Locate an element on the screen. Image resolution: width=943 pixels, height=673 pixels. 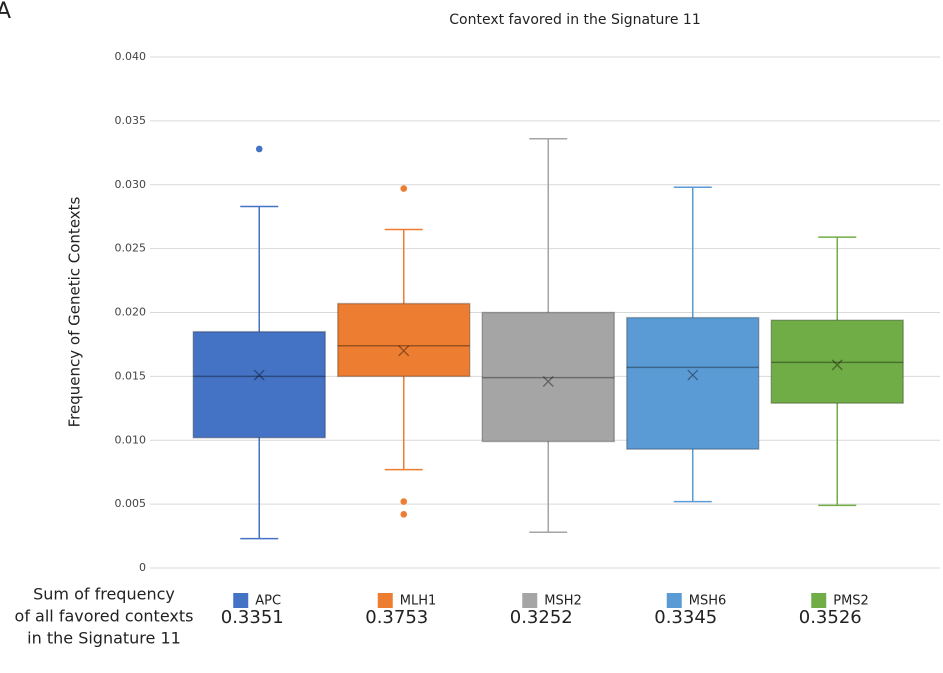
sum-value: 0.3753 is located at coordinates (396, 617).